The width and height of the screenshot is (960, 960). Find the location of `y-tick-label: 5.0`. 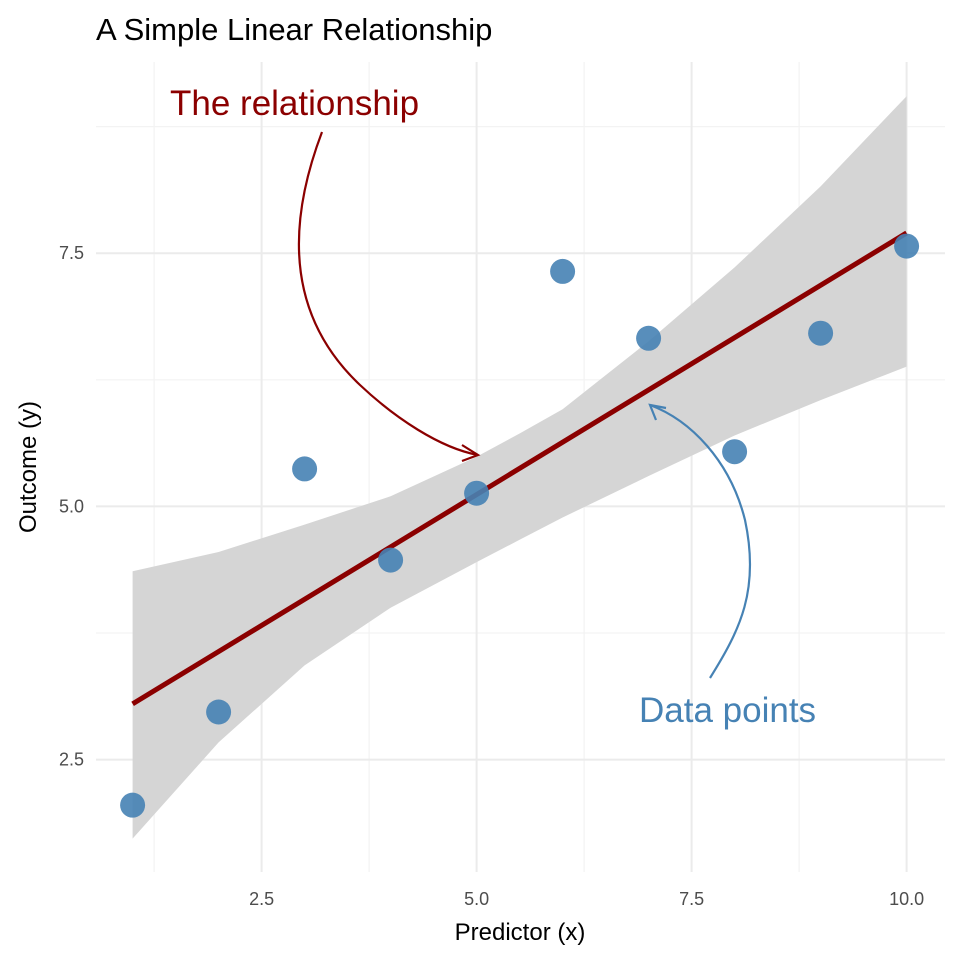

y-tick-label: 5.0 is located at coordinates (71, 506).